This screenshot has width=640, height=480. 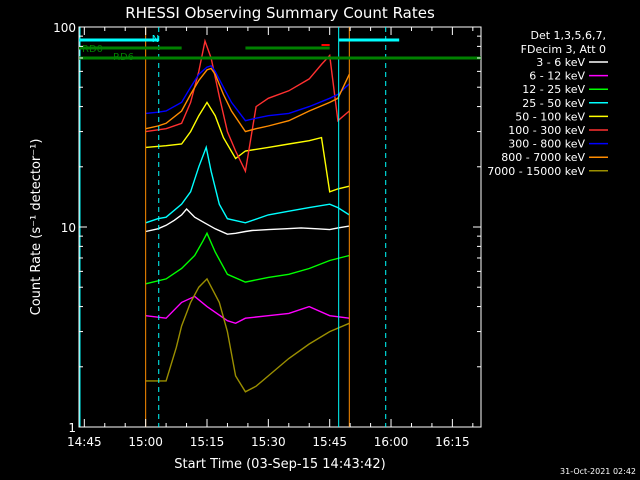 I want to click on legend-header-2: FDecim 3, Att 0, so click(x=563, y=49).